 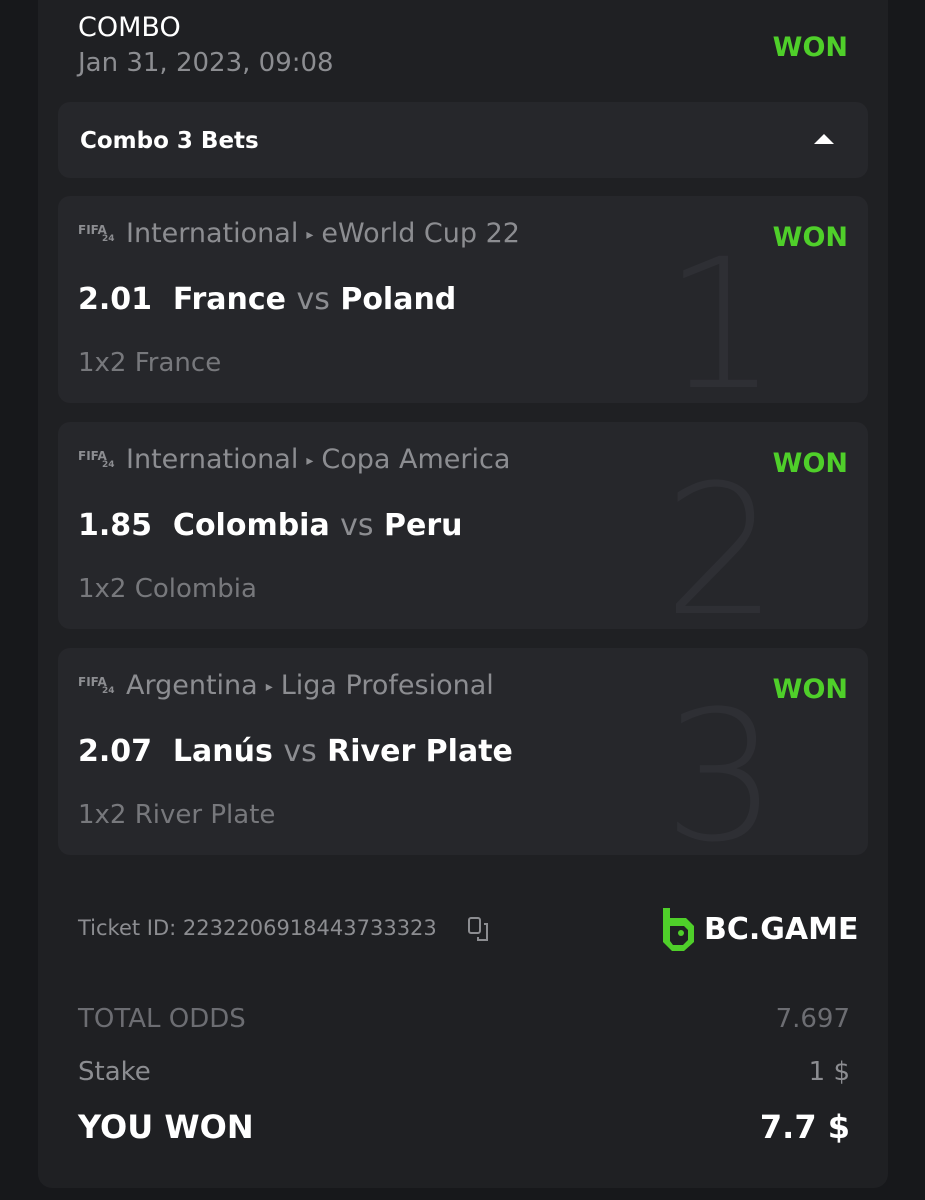 What do you see at coordinates (169, 141) in the screenshot?
I see `combo-label: Combo 3 Bets` at bounding box center [169, 141].